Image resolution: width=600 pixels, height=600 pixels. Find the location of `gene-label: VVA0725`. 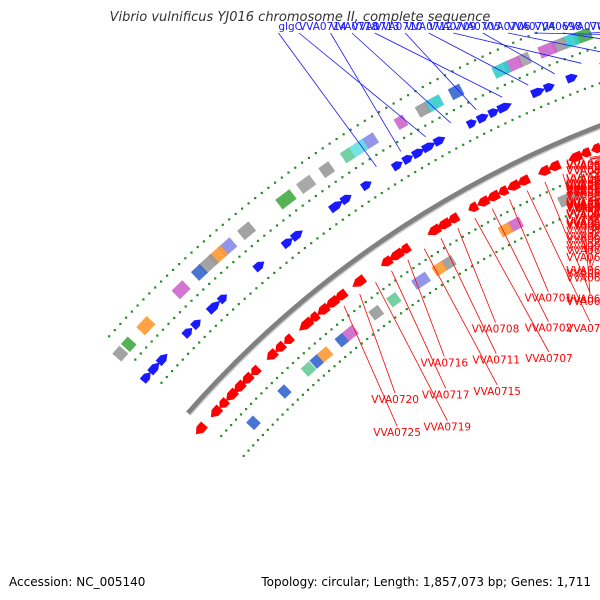

gene-label: VVA0725 is located at coordinates (397, 433).